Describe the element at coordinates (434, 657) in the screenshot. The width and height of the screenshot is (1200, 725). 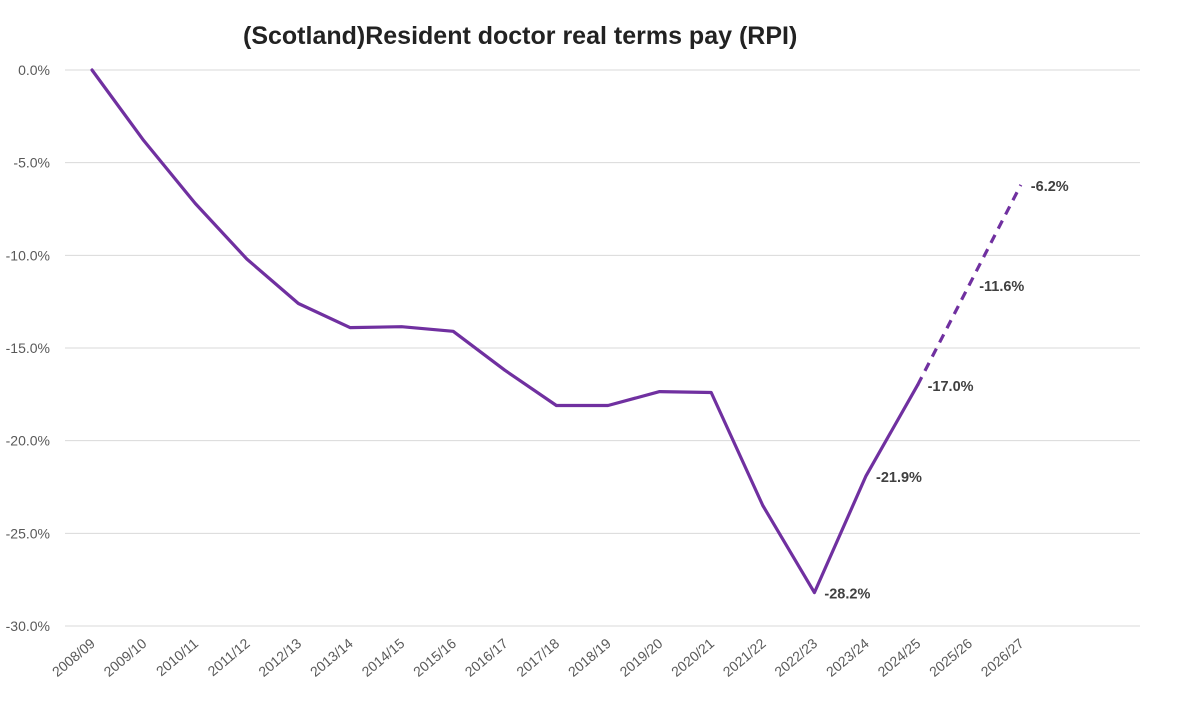
I see `x-tick-label: 2015/16` at that location.